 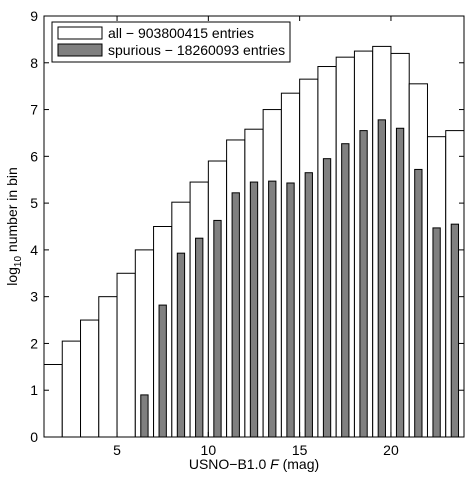 What do you see at coordinates (34, 110) in the screenshot?
I see `y-tick-label: 7` at bounding box center [34, 110].